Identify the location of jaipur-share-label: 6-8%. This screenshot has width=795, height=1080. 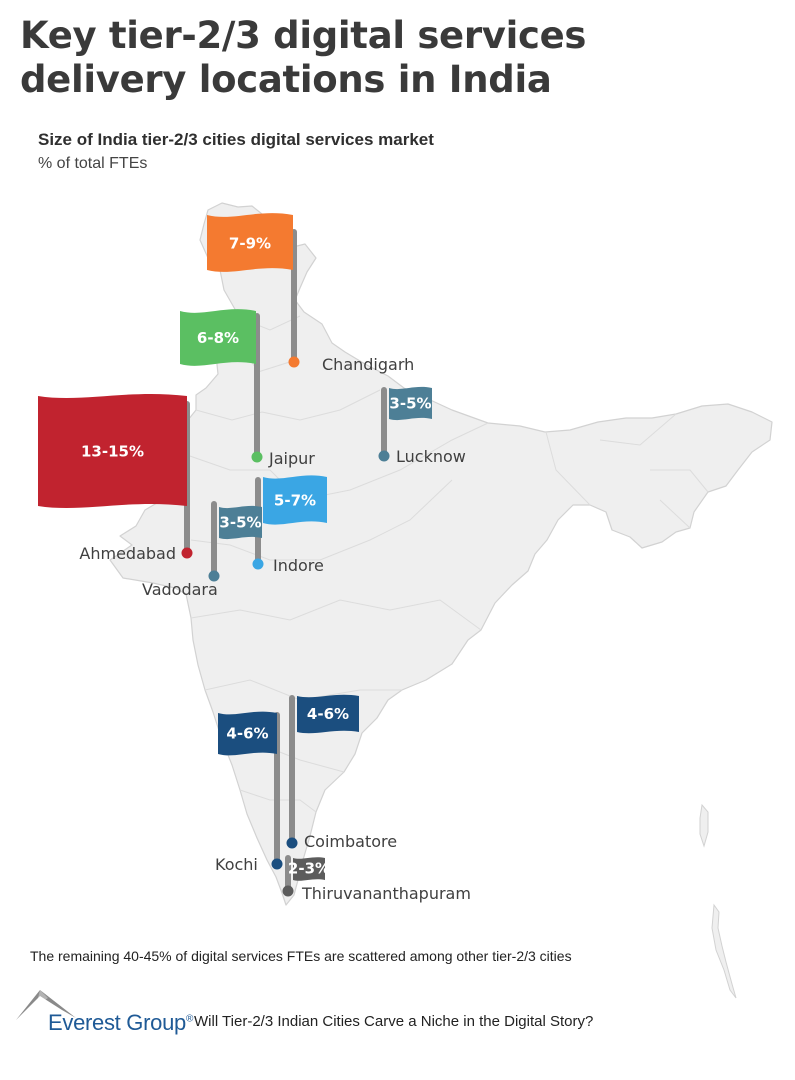
(218, 338).